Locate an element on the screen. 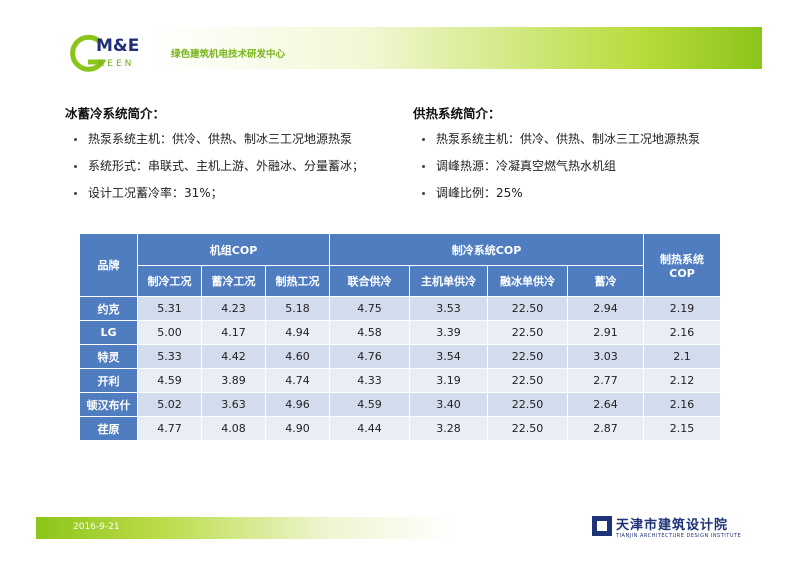  value-cell: 4.75 is located at coordinates (370, 308).